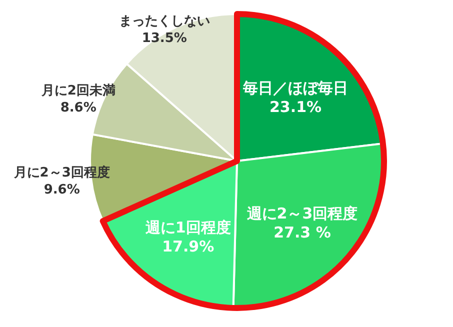  Describe the element at coordinates (187, 227) in the screenshot. I see `slice-label: 週に1回程度` at that location.